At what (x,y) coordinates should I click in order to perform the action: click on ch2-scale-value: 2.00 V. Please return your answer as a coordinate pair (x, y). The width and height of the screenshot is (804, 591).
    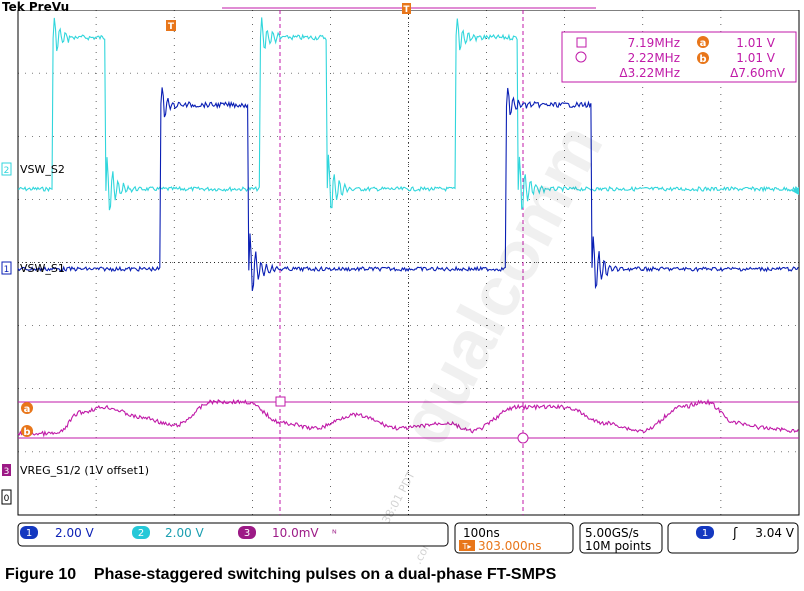
    Looking at the image, I should click on (185, 533).